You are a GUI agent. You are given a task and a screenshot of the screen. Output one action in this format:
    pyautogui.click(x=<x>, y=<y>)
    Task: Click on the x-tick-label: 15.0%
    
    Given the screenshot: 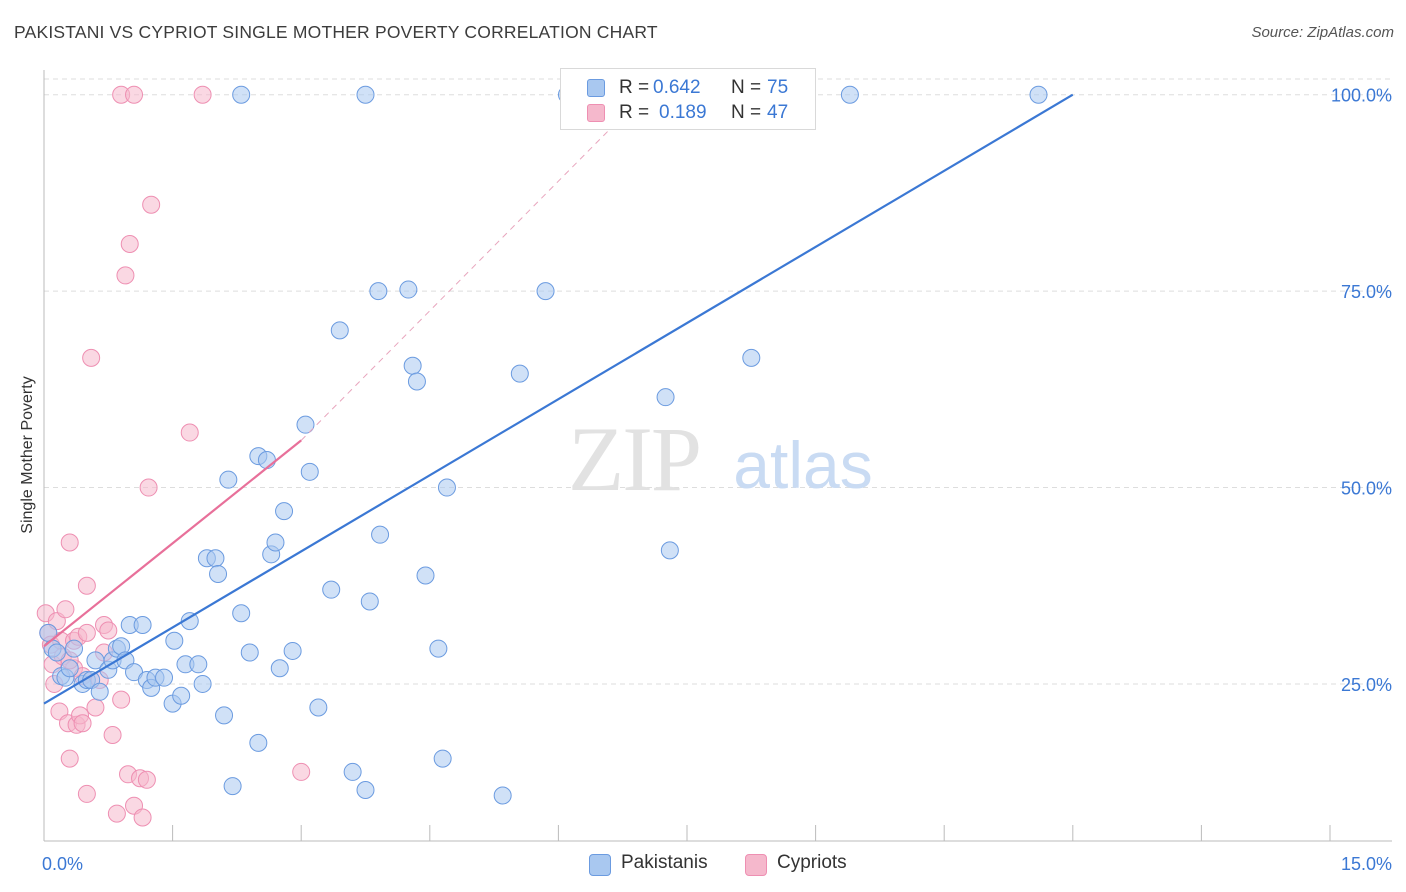 What is the action you would take?
    pyautogui.click(x=1366, y=864)
    